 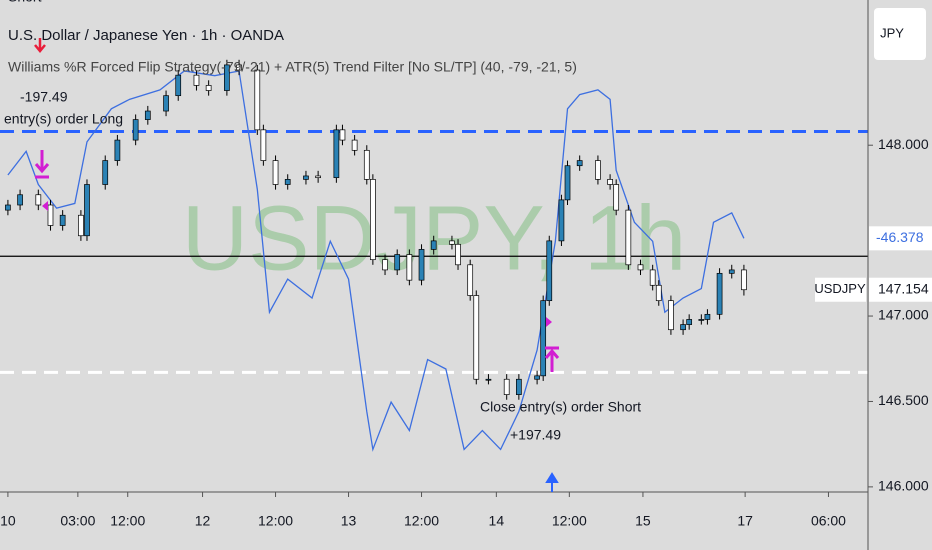 What do you see at coordinates (203, 521) in the screenshot?
I see `x-tick-label: 12` at bounding box center [203, 521].